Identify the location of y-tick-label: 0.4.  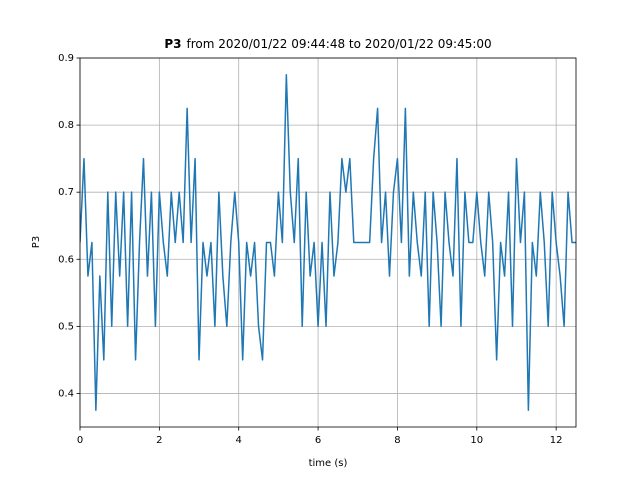
(66, 393).